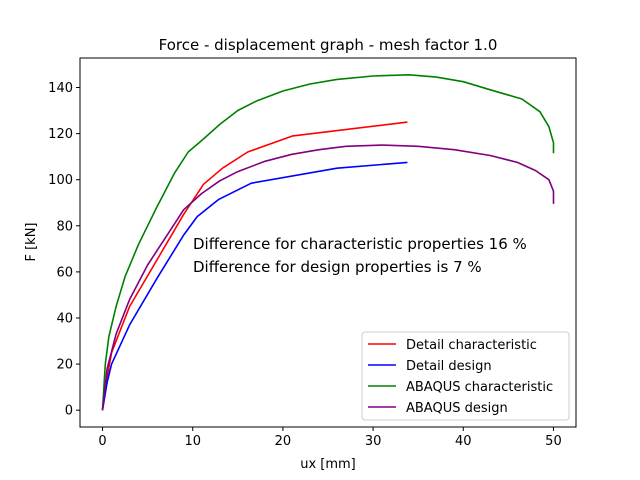  Describe the element at coordinates (337, 267) in the screenshot. I see `annotation-design: Difference for design properties is 7 %` at that location.